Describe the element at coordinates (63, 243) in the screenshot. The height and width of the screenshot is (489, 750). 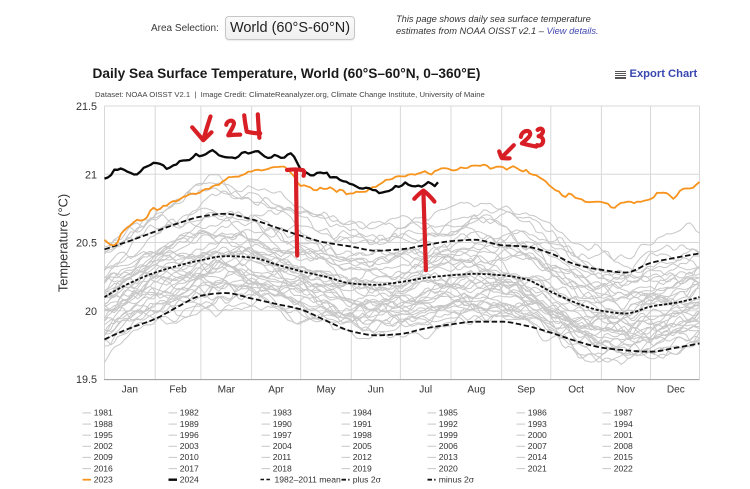
I see `svg-text: Temperature (°C)` at that location.